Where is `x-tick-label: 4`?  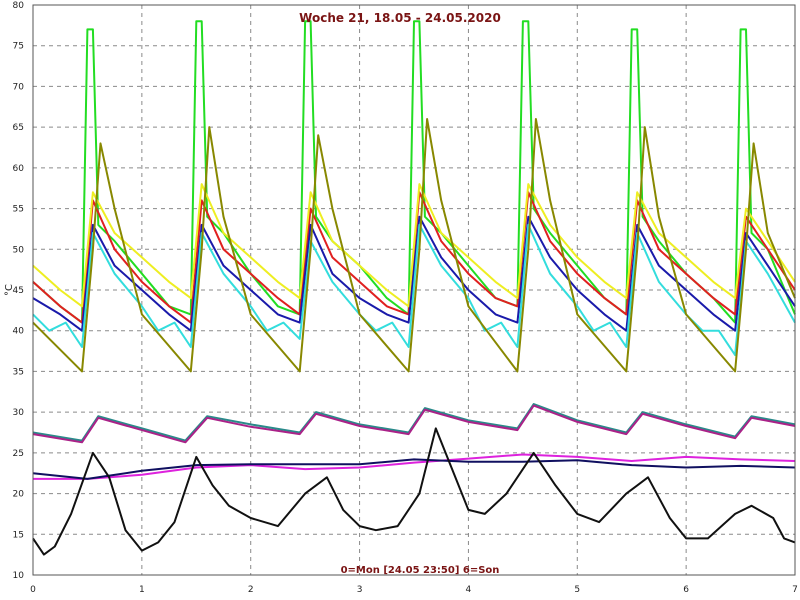 x-tick-label: 4 is located at coordinates (469, 590).